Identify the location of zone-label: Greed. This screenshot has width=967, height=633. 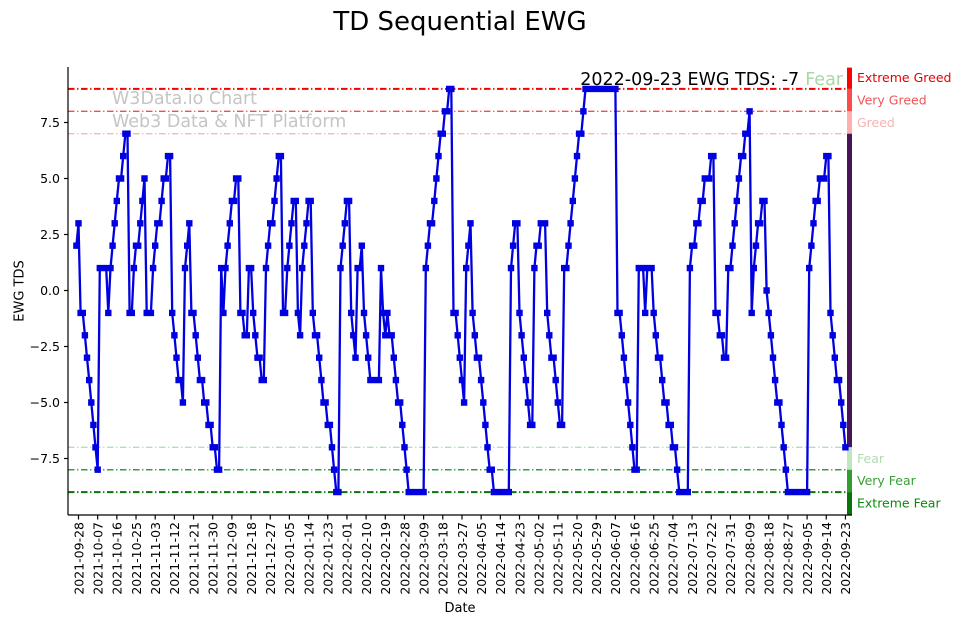
(876, 122).